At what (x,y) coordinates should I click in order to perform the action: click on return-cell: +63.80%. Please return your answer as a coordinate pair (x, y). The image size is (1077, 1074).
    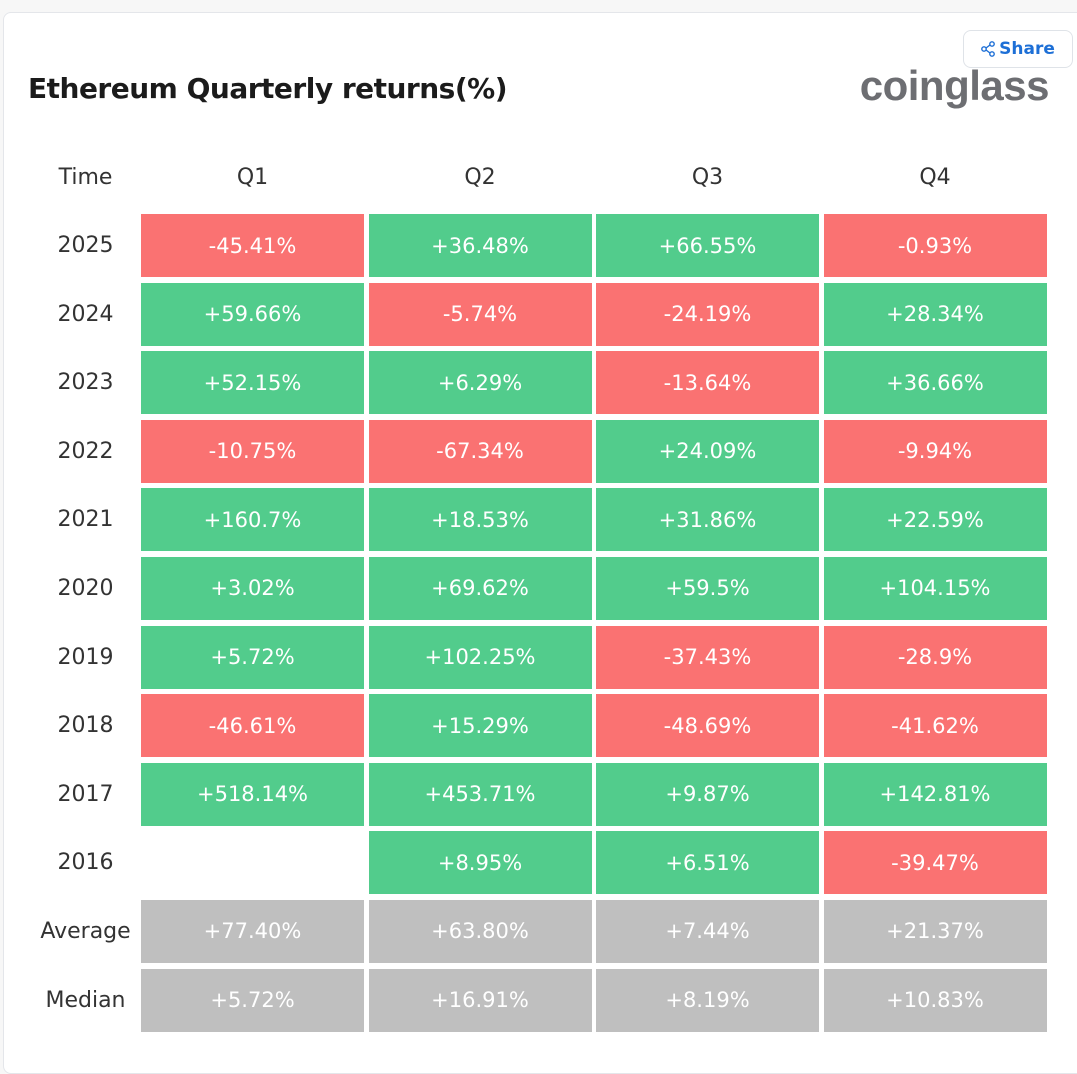
    Looking at the image, I should click on (480, 931).